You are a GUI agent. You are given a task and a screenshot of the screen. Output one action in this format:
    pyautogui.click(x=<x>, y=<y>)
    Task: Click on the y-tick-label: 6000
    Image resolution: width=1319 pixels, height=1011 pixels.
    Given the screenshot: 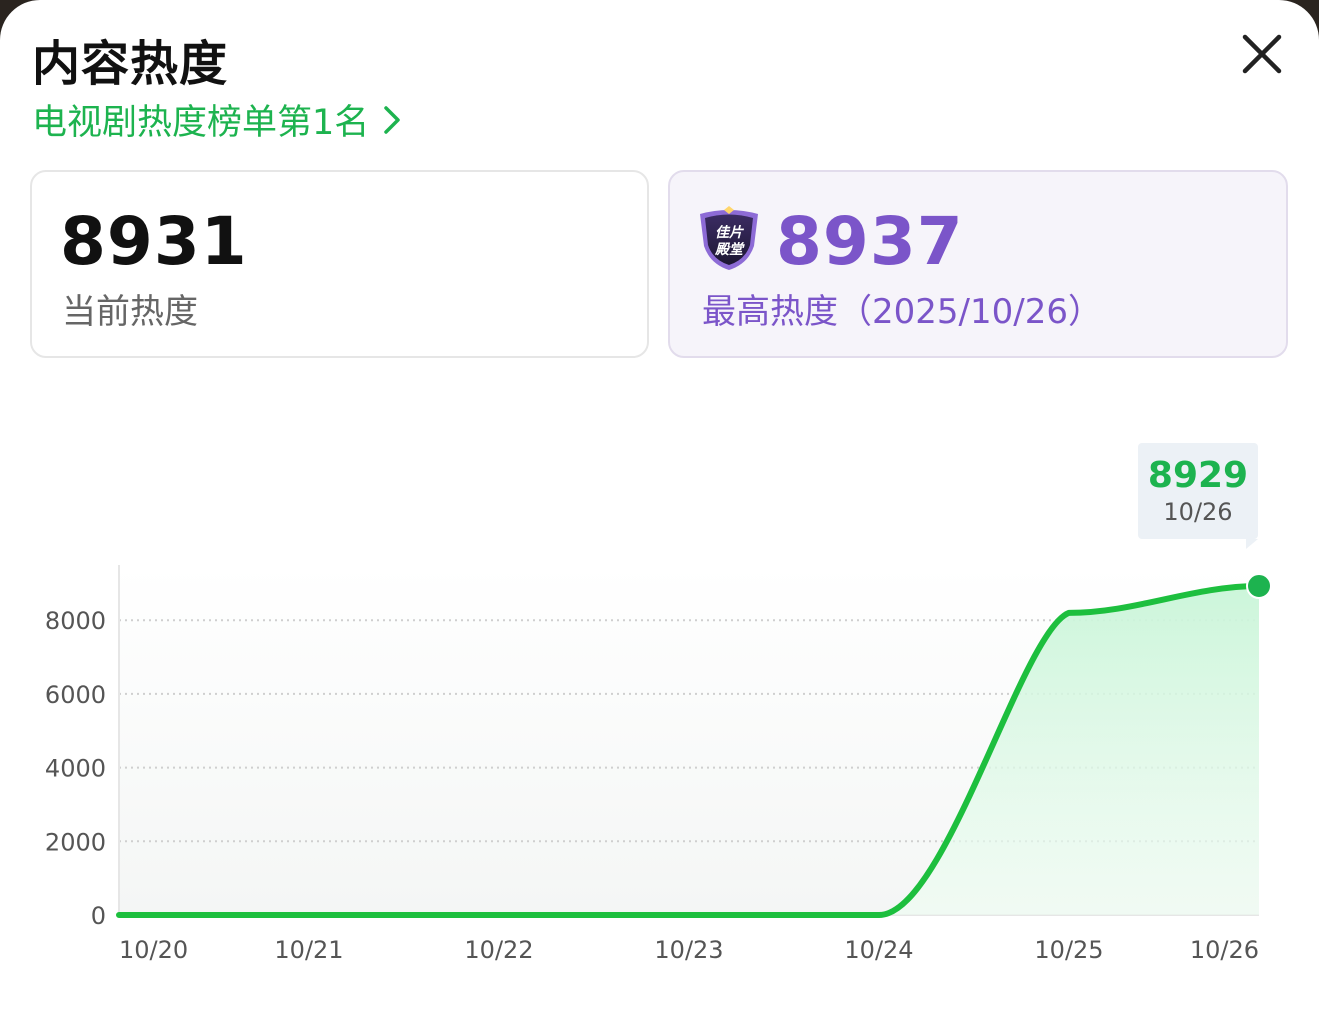 What is the action you would take?
    pyautogui.click(x=75, y=695)
    